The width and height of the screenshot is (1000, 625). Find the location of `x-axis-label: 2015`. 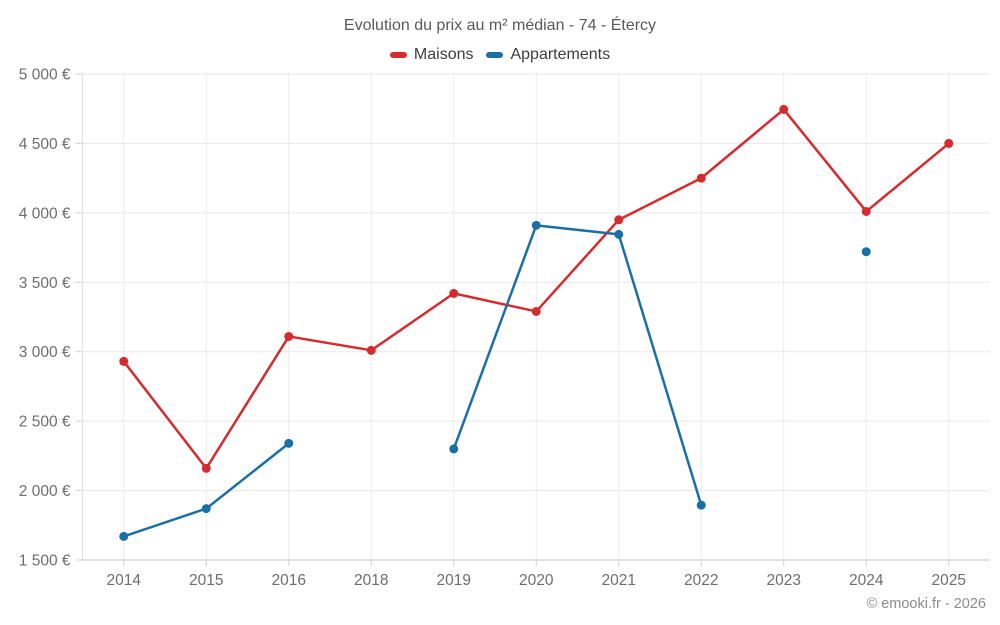

x-axis-label: 2015 is located at coordinates (206, 580).